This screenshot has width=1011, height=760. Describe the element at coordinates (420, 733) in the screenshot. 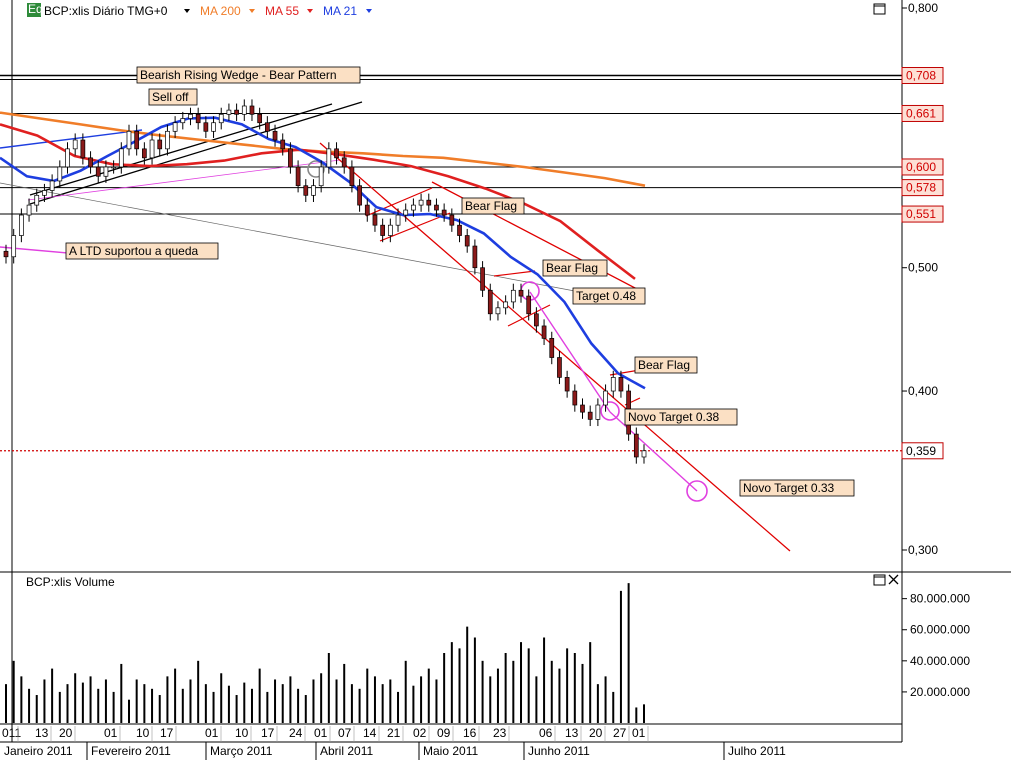

I see `day-tick-label: 02` at that location.